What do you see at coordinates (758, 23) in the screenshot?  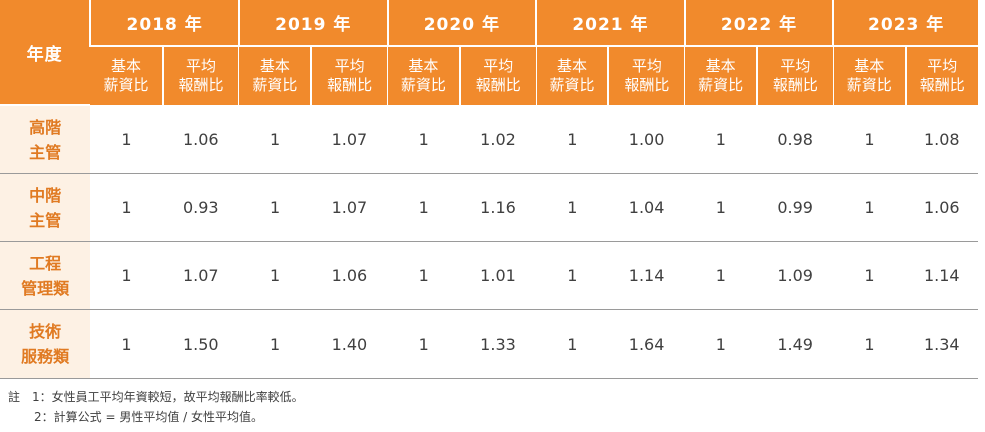 I see `year-header: 2022 年` at bounding box center [758, 23].